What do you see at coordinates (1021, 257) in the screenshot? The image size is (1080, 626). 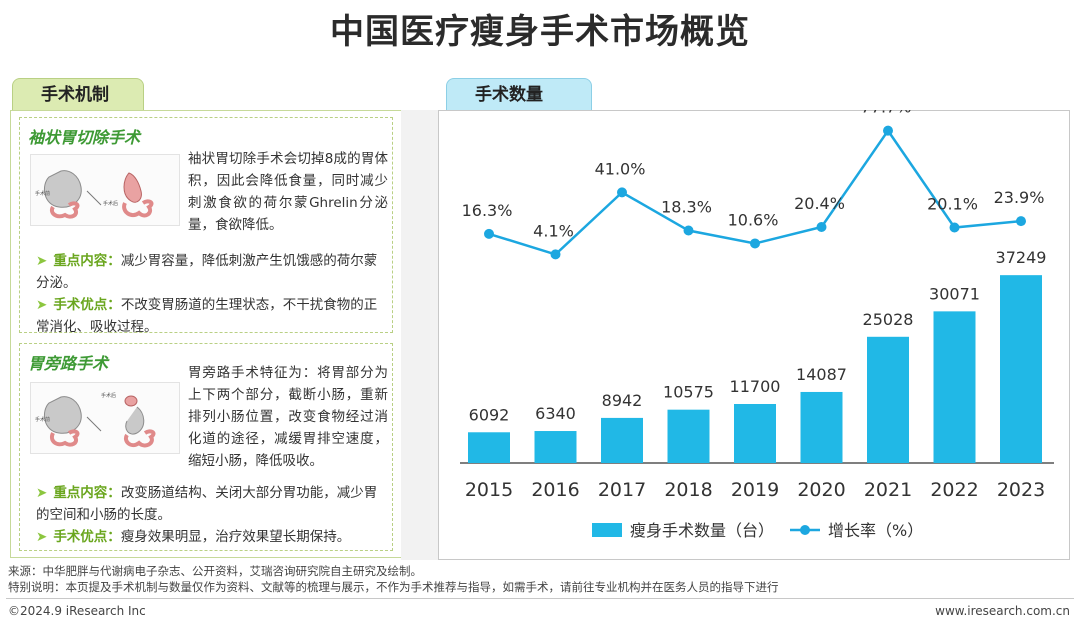 I see `bar-label-2023: 37249` at bounding box center [1021, 257].